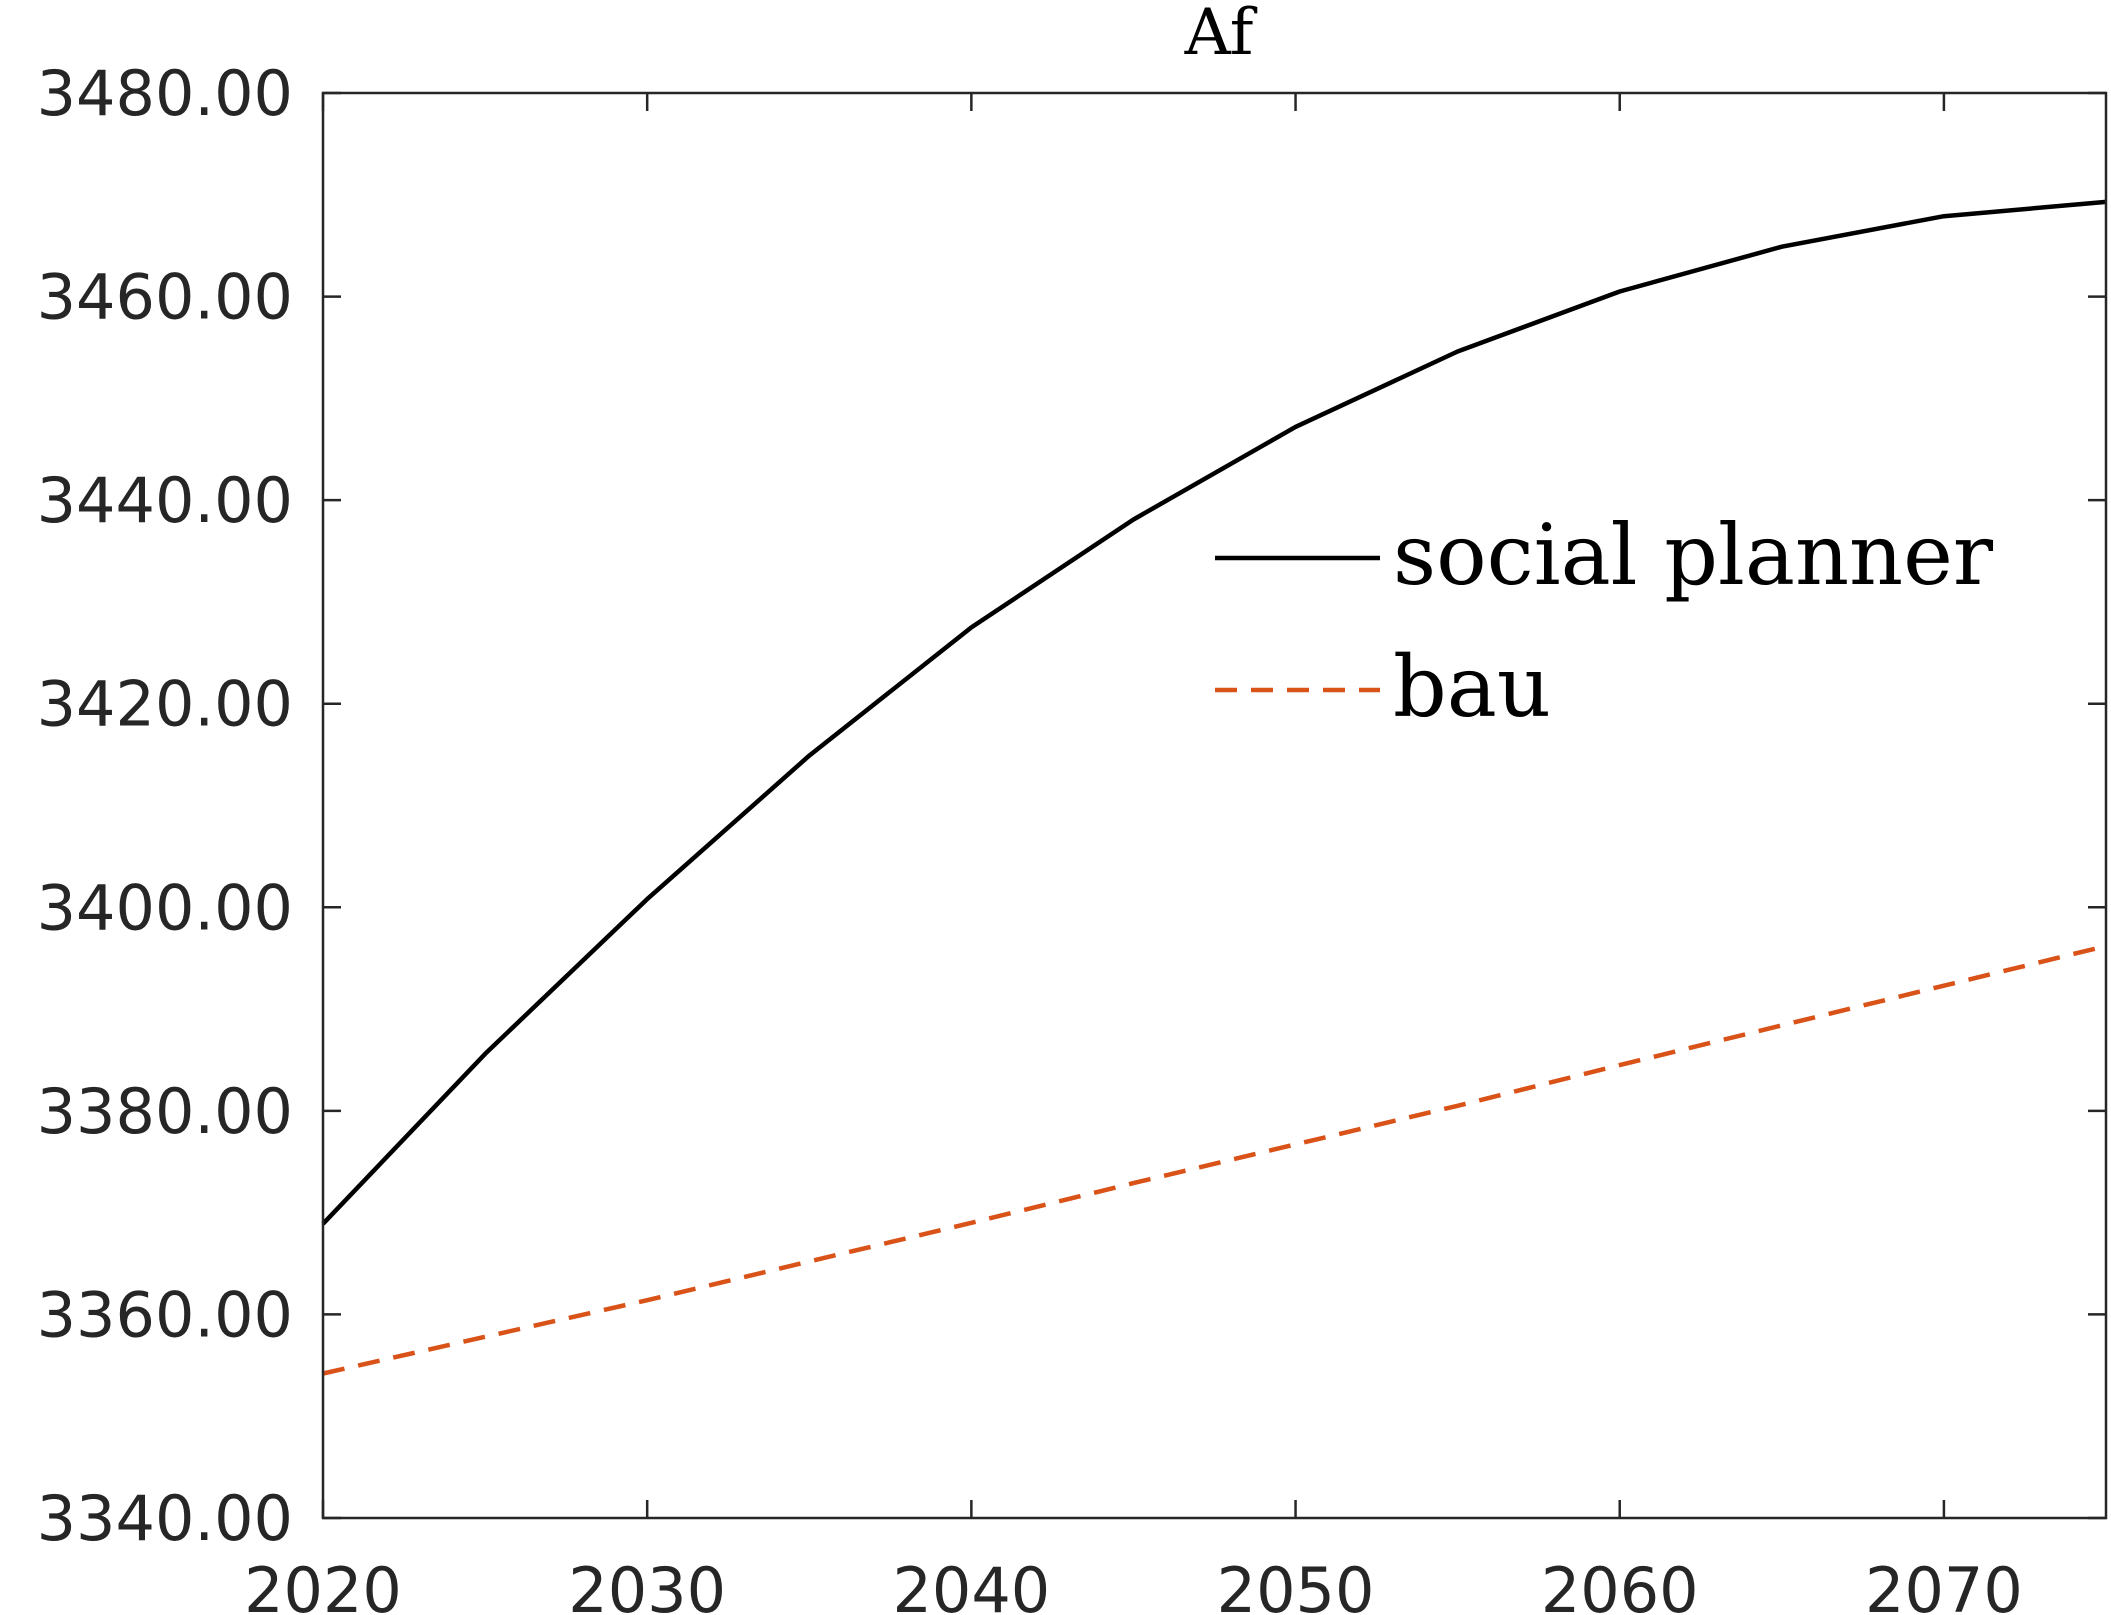 The height and width of the screenshot is (1615, 2111). What do you see at coordinates (1221, 35) in the screenshot?
I see `chart-title: Af` at bounding box center [1221, 35].